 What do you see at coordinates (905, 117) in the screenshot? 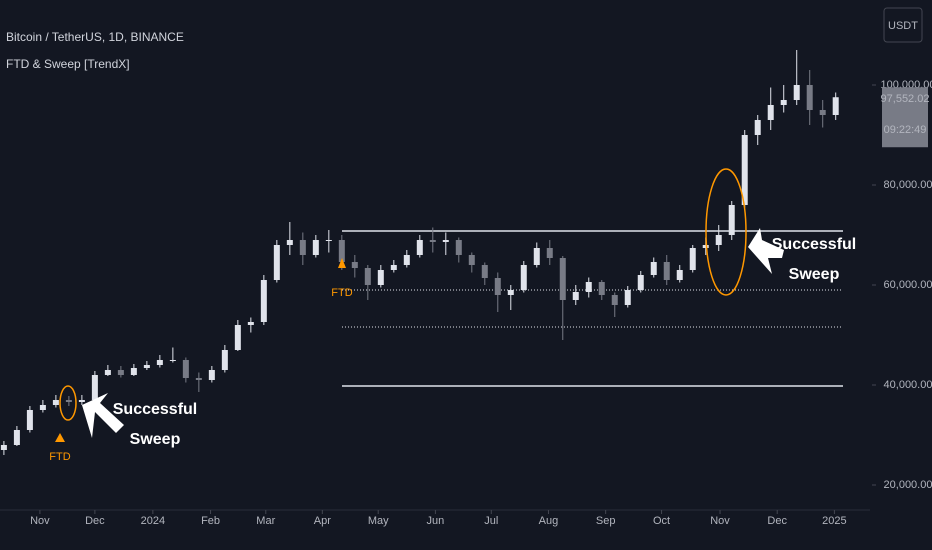
I see `last-price-box` at bounding box center [905, 117].